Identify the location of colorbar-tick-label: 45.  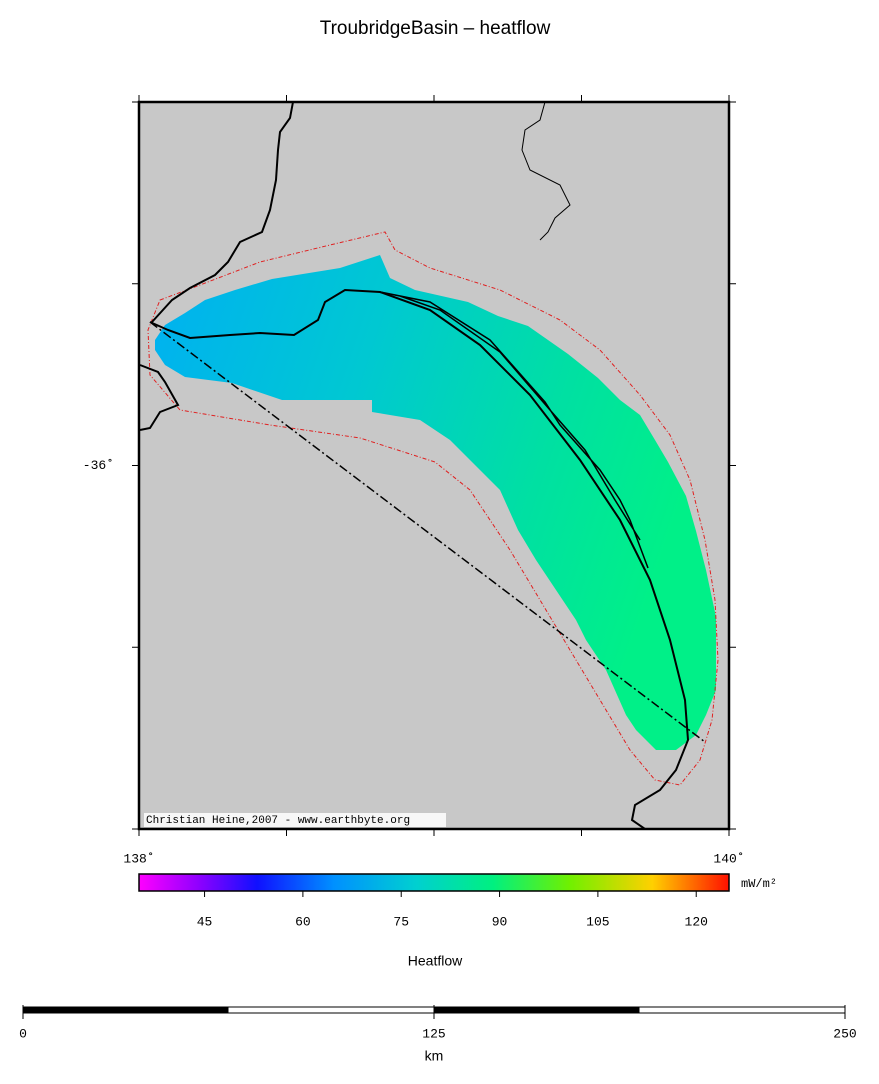
(205, 921).